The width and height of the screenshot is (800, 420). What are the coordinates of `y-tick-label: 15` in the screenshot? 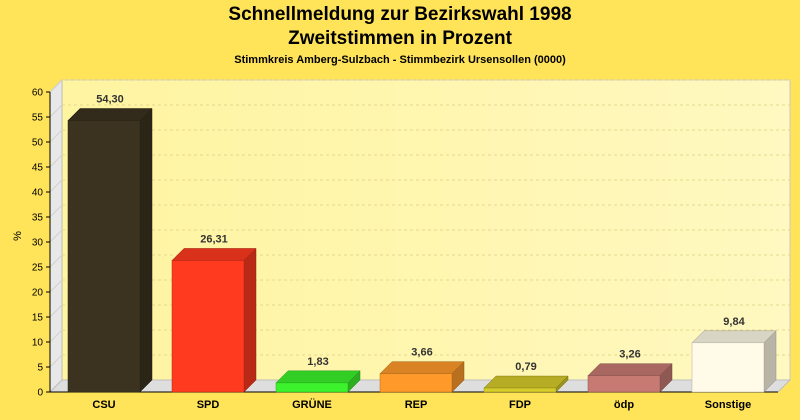 It's located at (38, 318).